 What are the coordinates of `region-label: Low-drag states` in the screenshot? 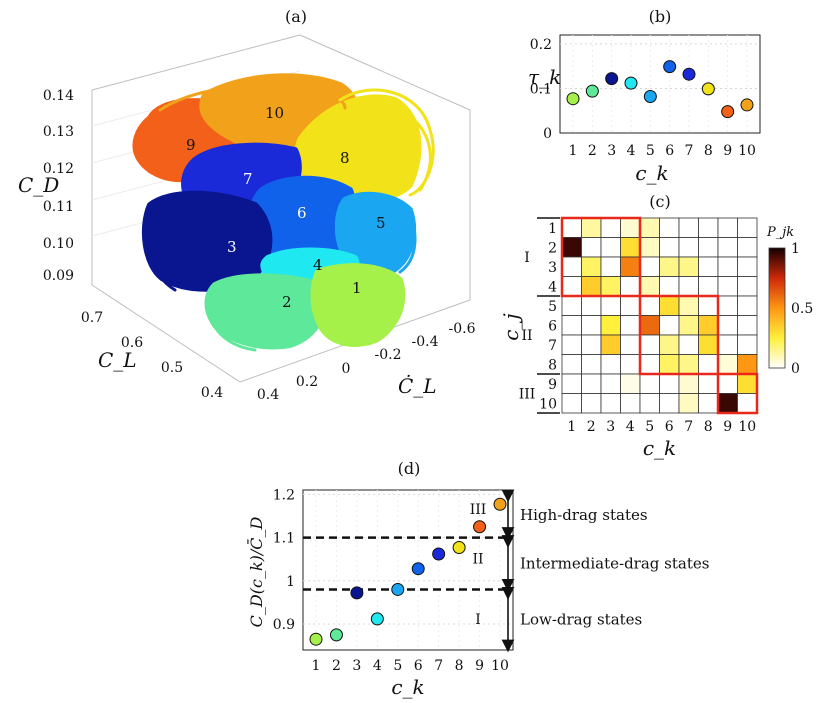 It's located at (581, 620).